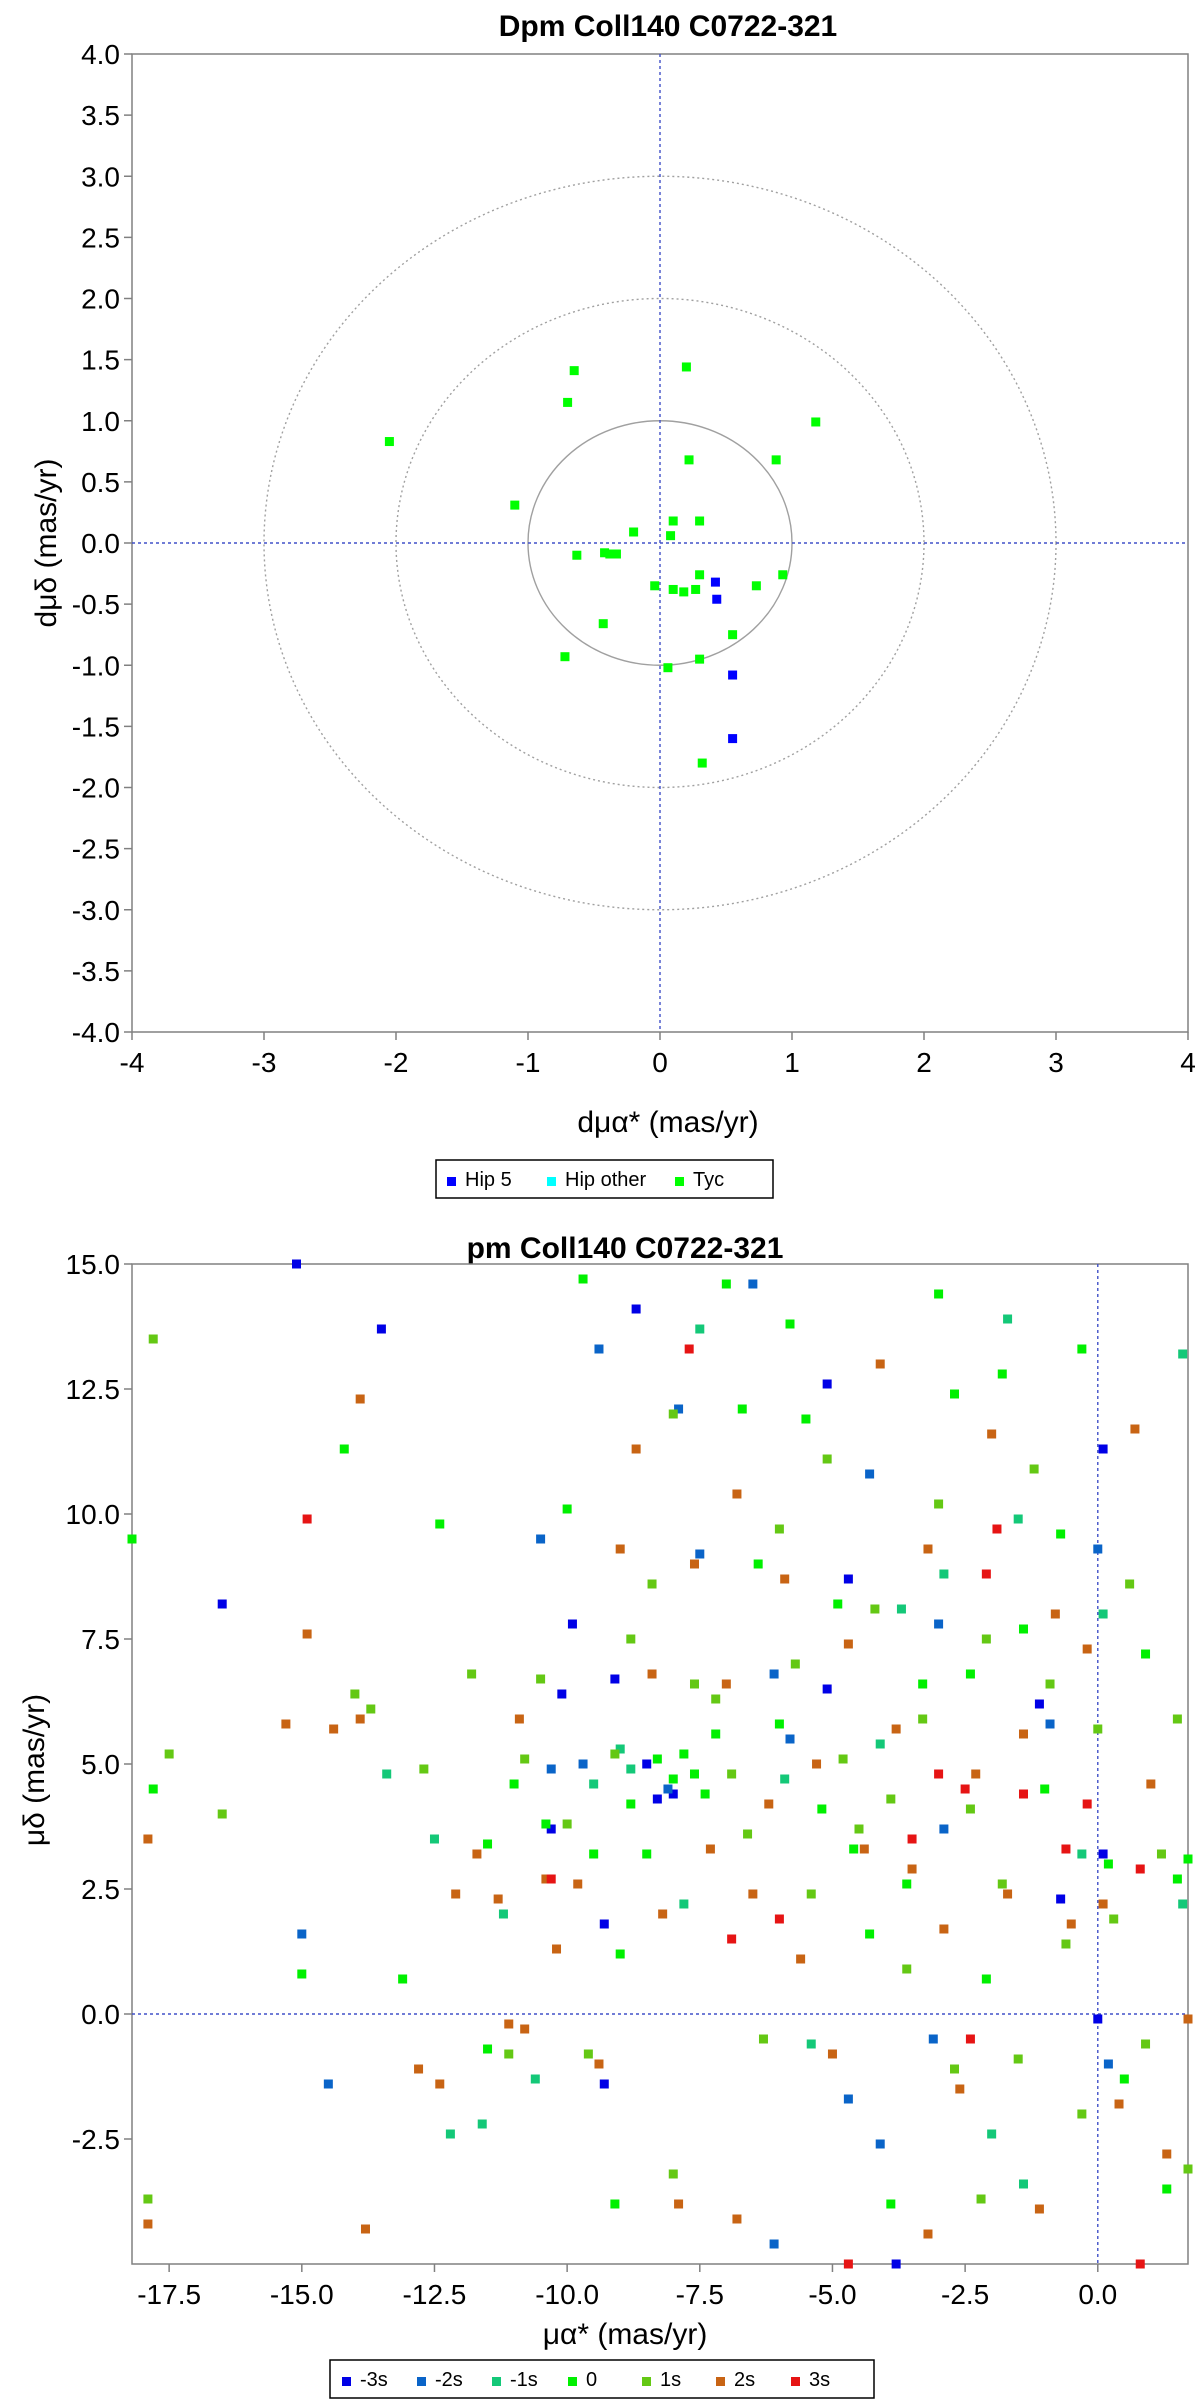 The image size is (1200, 2400). What do you see at coordinates (602, 2379) in the screenshot?
I see `legend: -3s -2s -1s 0 1s 2s 3s` at bounding box center [602, 2379].